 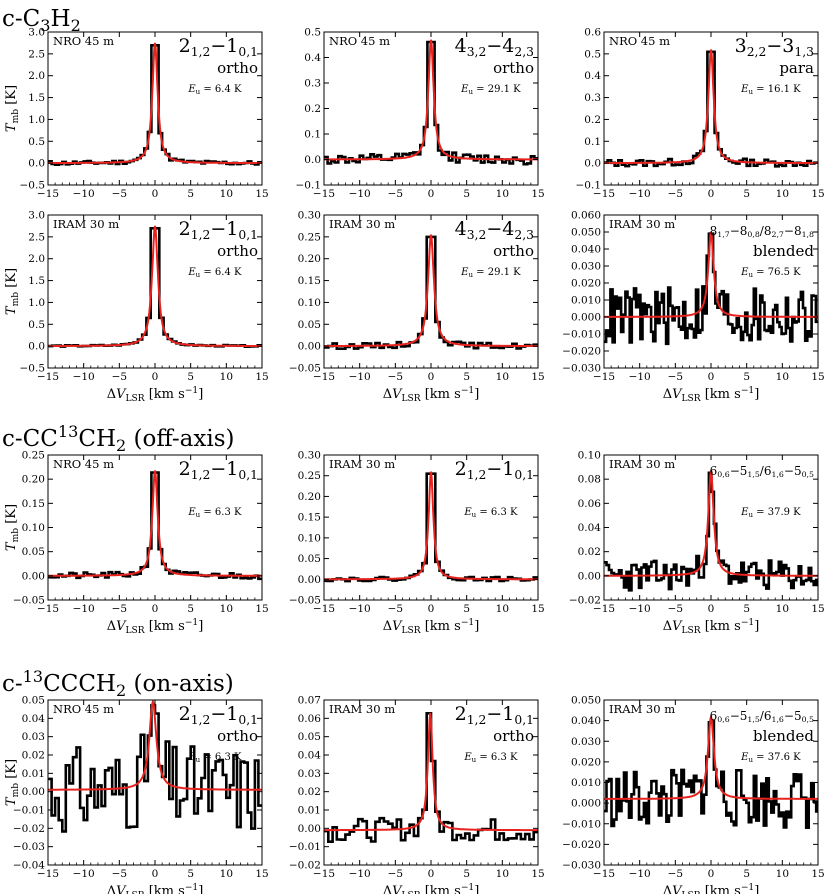 I want to click on y-tick-label: 0.07, so click(x=309, y=701).